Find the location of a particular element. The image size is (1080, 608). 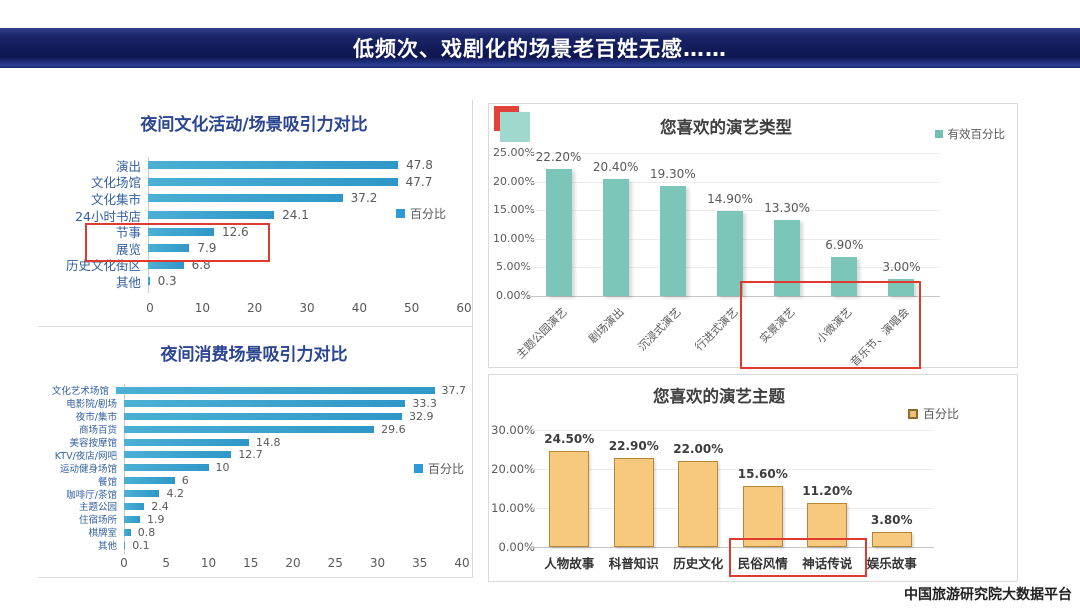

bar-row: KTV/夜店/网吧 12.7 is located at coordinates (253, 455).